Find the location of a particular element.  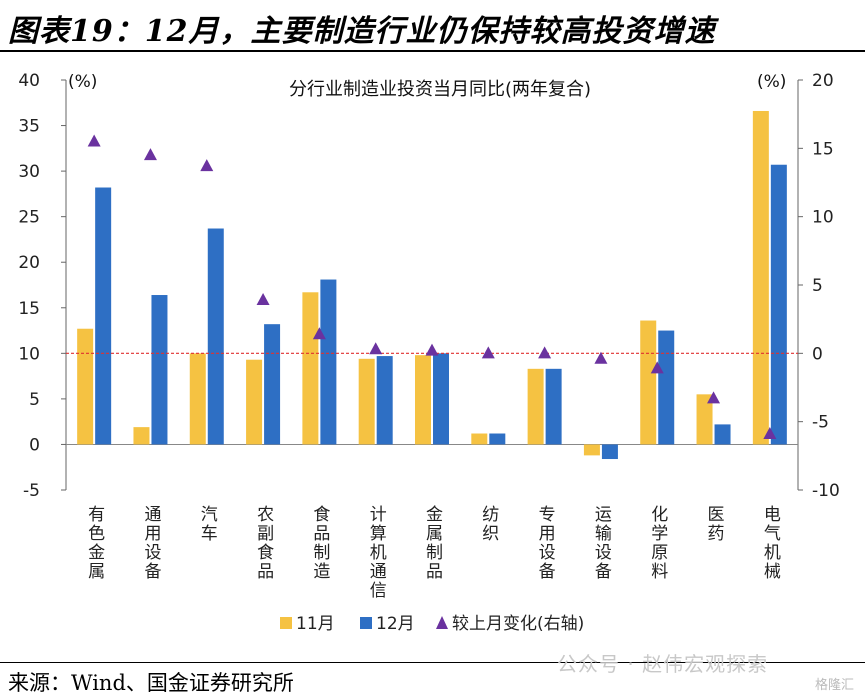

right-axis-unit: (%) is located at coordinates (771, 82).